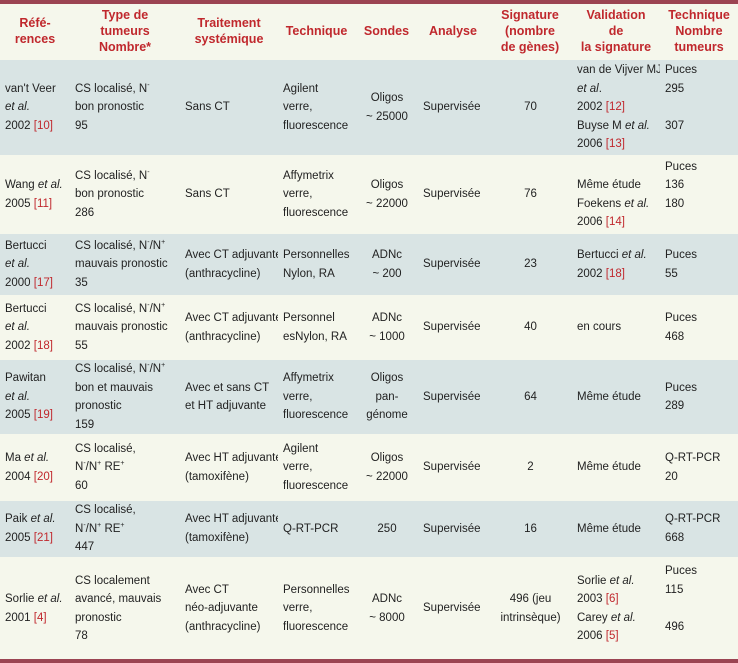 The height and width of the screenshot is (663, 738). What do you see at coordinates (317, 378) in the screenshot?
I see `cell-line: Affymetrix` at bounding box center [317, 378].